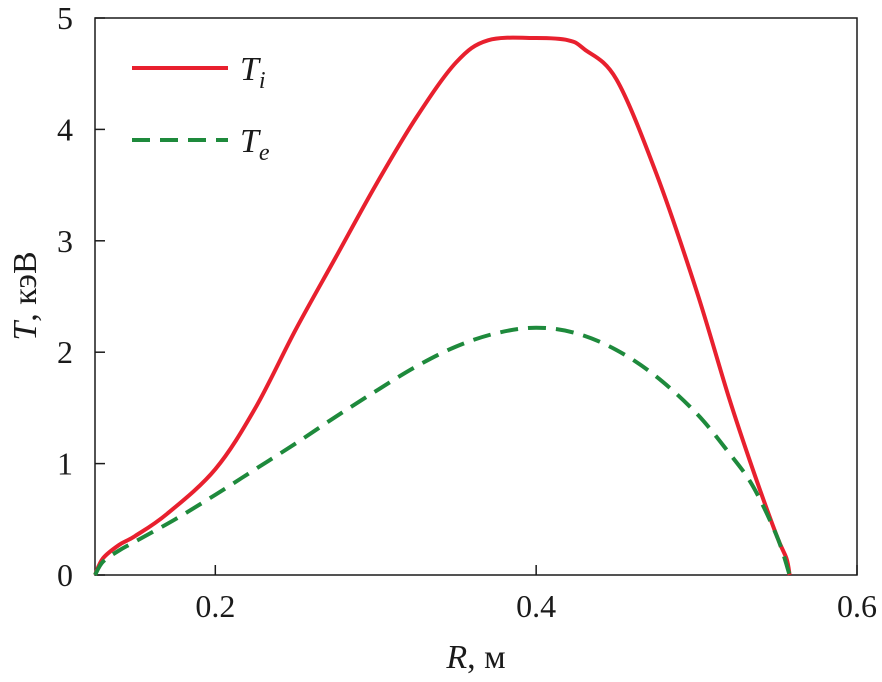  I want to click on y-tick-label: 2, so click(65, 352).